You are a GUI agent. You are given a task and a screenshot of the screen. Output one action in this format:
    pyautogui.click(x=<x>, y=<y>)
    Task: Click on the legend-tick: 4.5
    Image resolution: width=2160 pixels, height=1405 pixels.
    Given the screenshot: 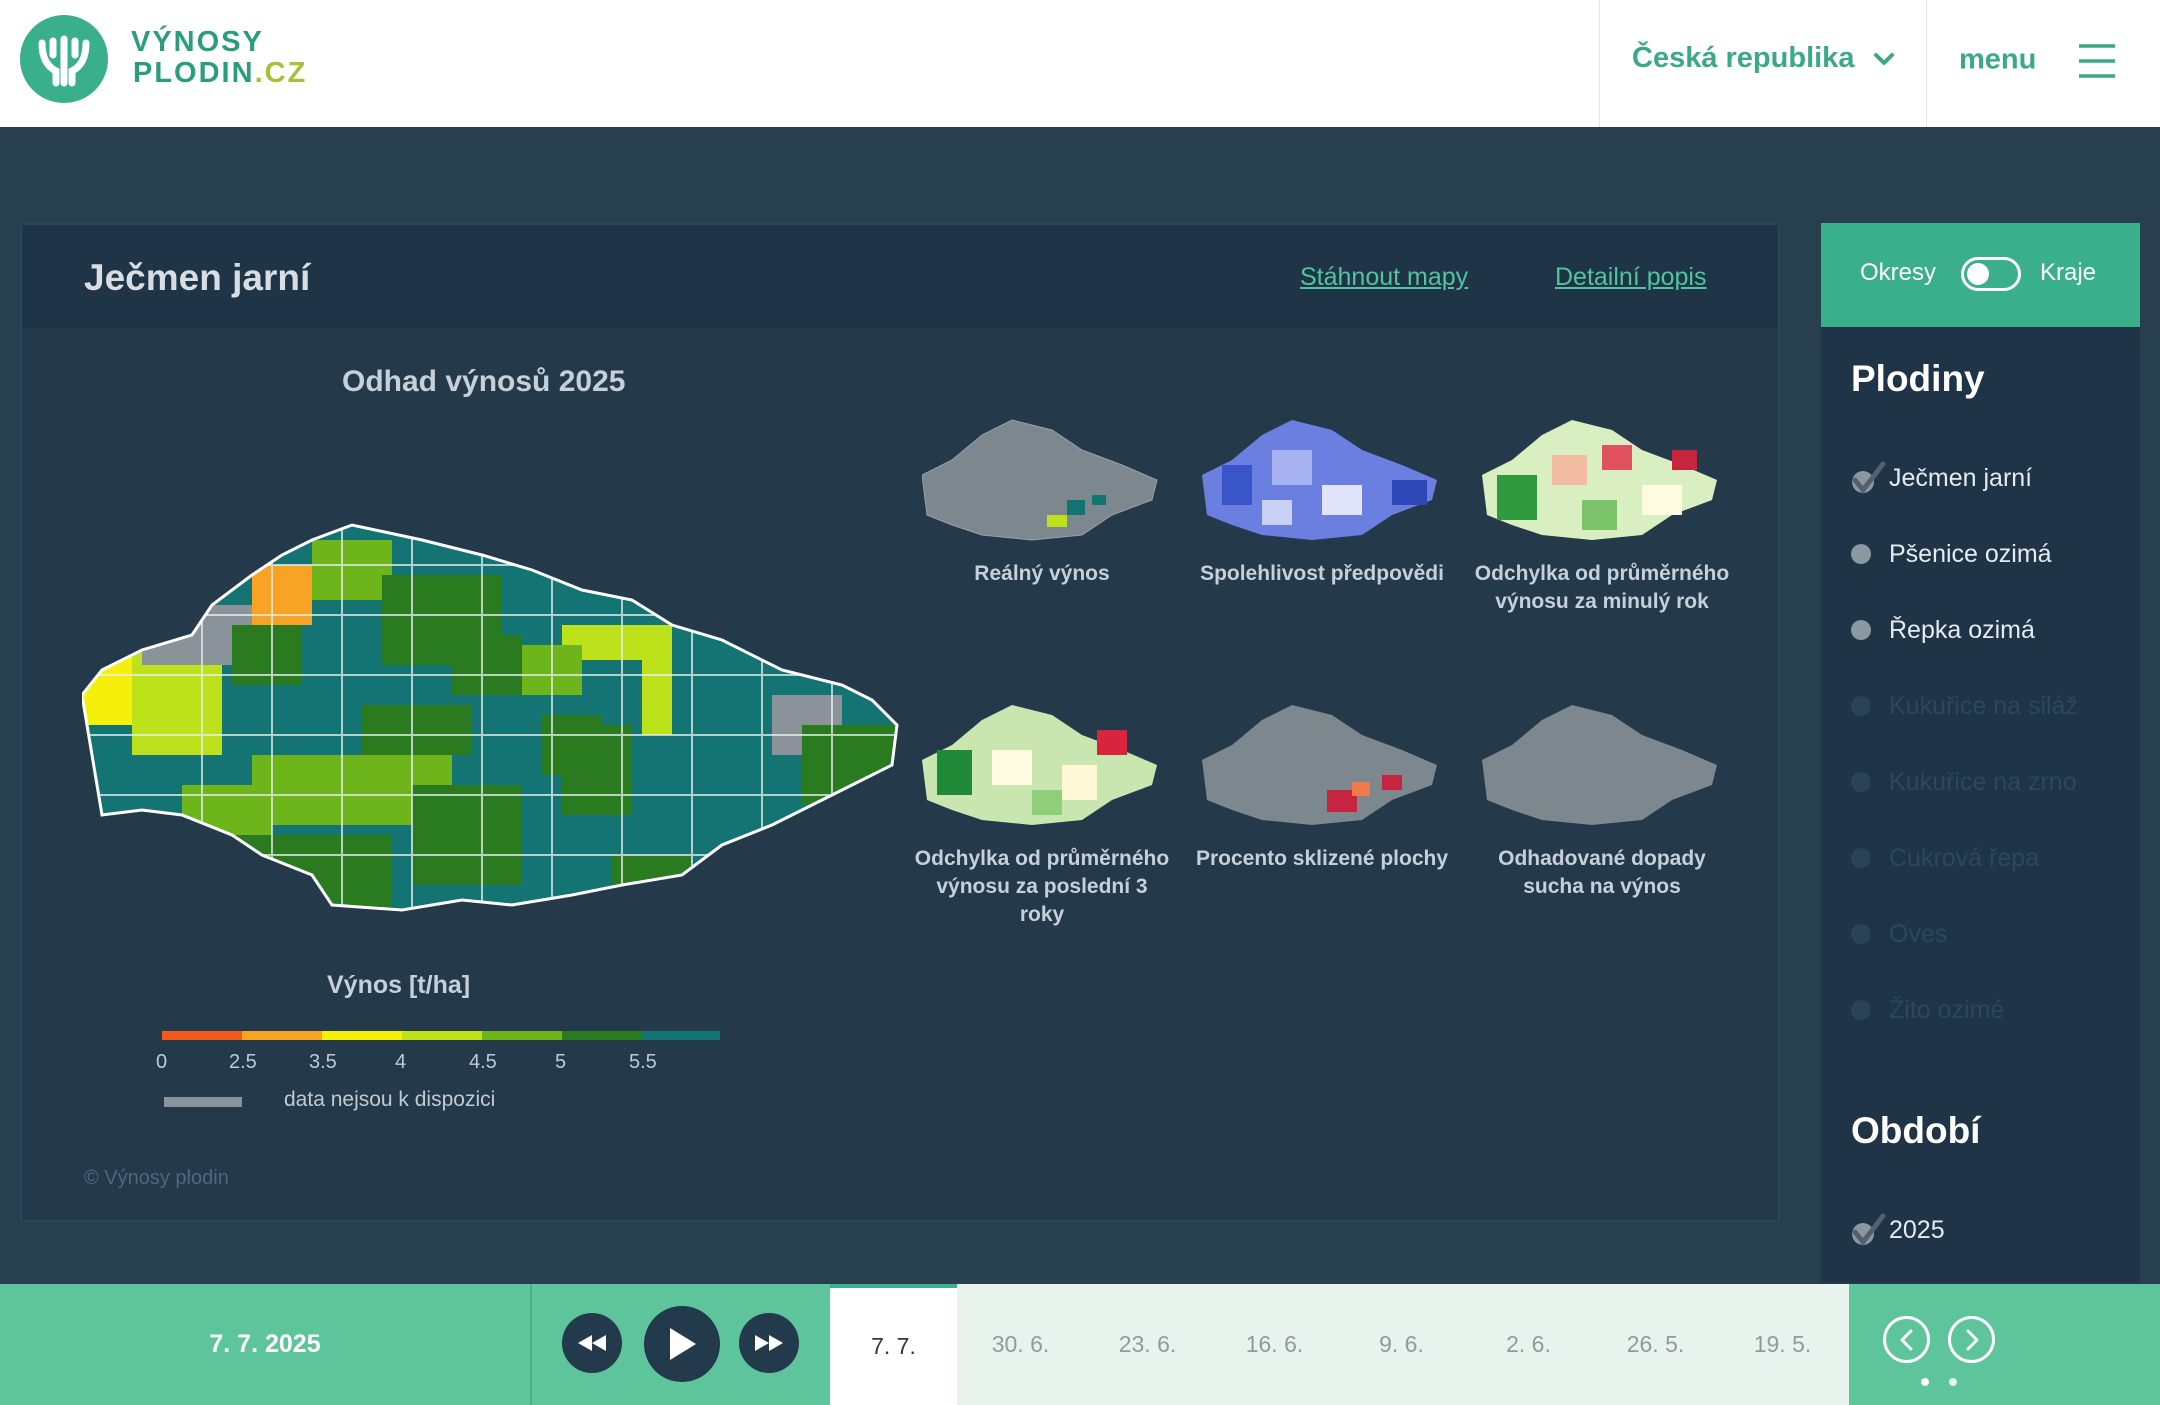 What is the action you would take?
    pyautogui.click(x=483, y=1062)
    